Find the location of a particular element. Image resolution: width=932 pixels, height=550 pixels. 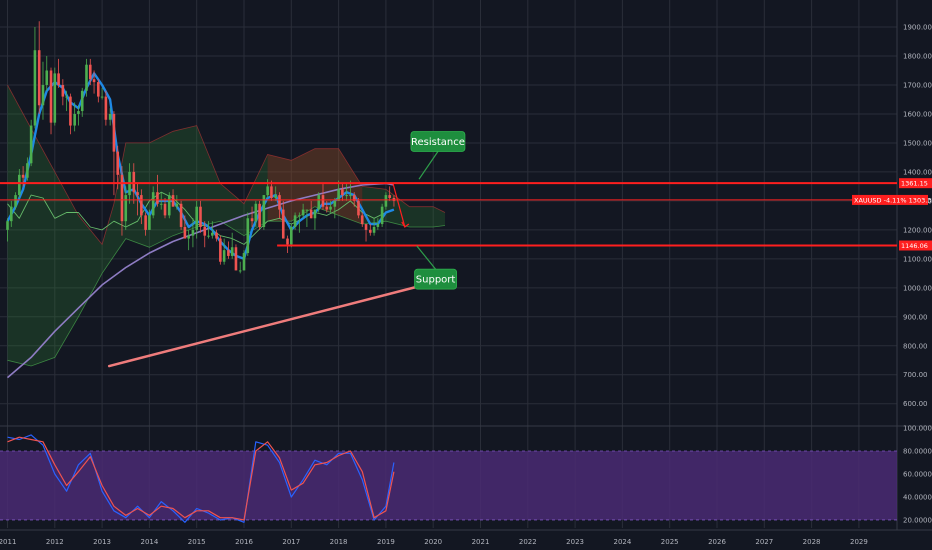

oscillator-tick-label: 80.0000 is located at coordinates (917, 451).